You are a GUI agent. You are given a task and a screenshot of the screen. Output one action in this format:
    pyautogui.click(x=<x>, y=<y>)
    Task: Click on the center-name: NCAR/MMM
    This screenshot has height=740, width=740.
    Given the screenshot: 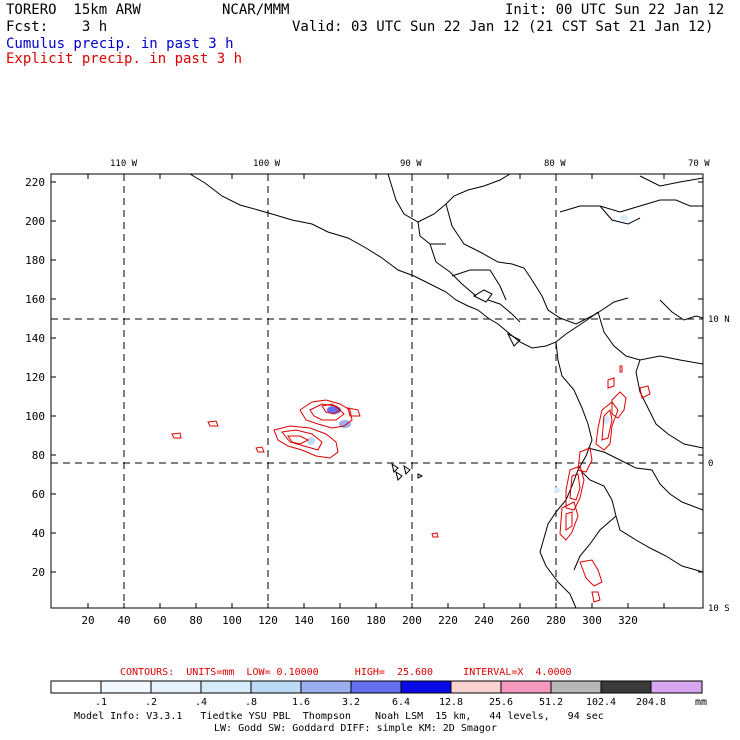 What is the action you would take?
    pyautogui.click(x=256, y=10)
    